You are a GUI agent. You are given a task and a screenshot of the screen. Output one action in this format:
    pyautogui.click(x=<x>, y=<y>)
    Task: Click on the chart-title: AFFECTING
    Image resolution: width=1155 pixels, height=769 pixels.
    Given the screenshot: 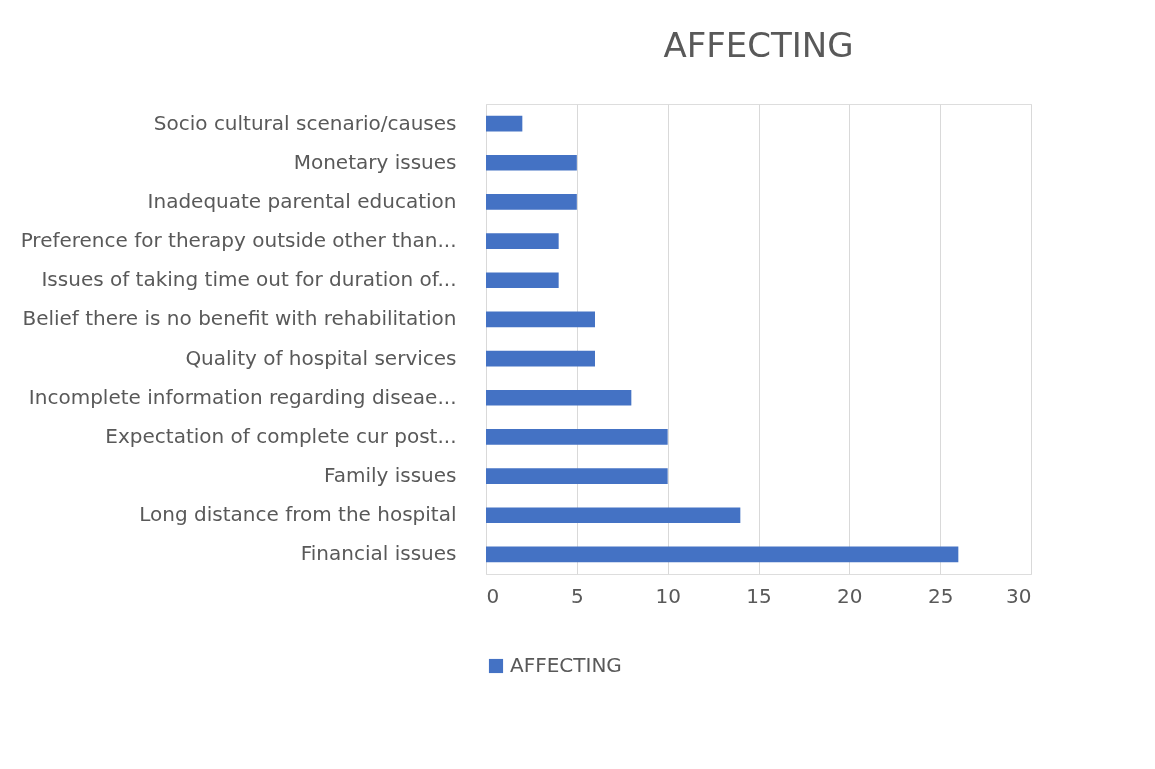 What is the action you would take?
    pyautogui.click(x=758, y=45)
    